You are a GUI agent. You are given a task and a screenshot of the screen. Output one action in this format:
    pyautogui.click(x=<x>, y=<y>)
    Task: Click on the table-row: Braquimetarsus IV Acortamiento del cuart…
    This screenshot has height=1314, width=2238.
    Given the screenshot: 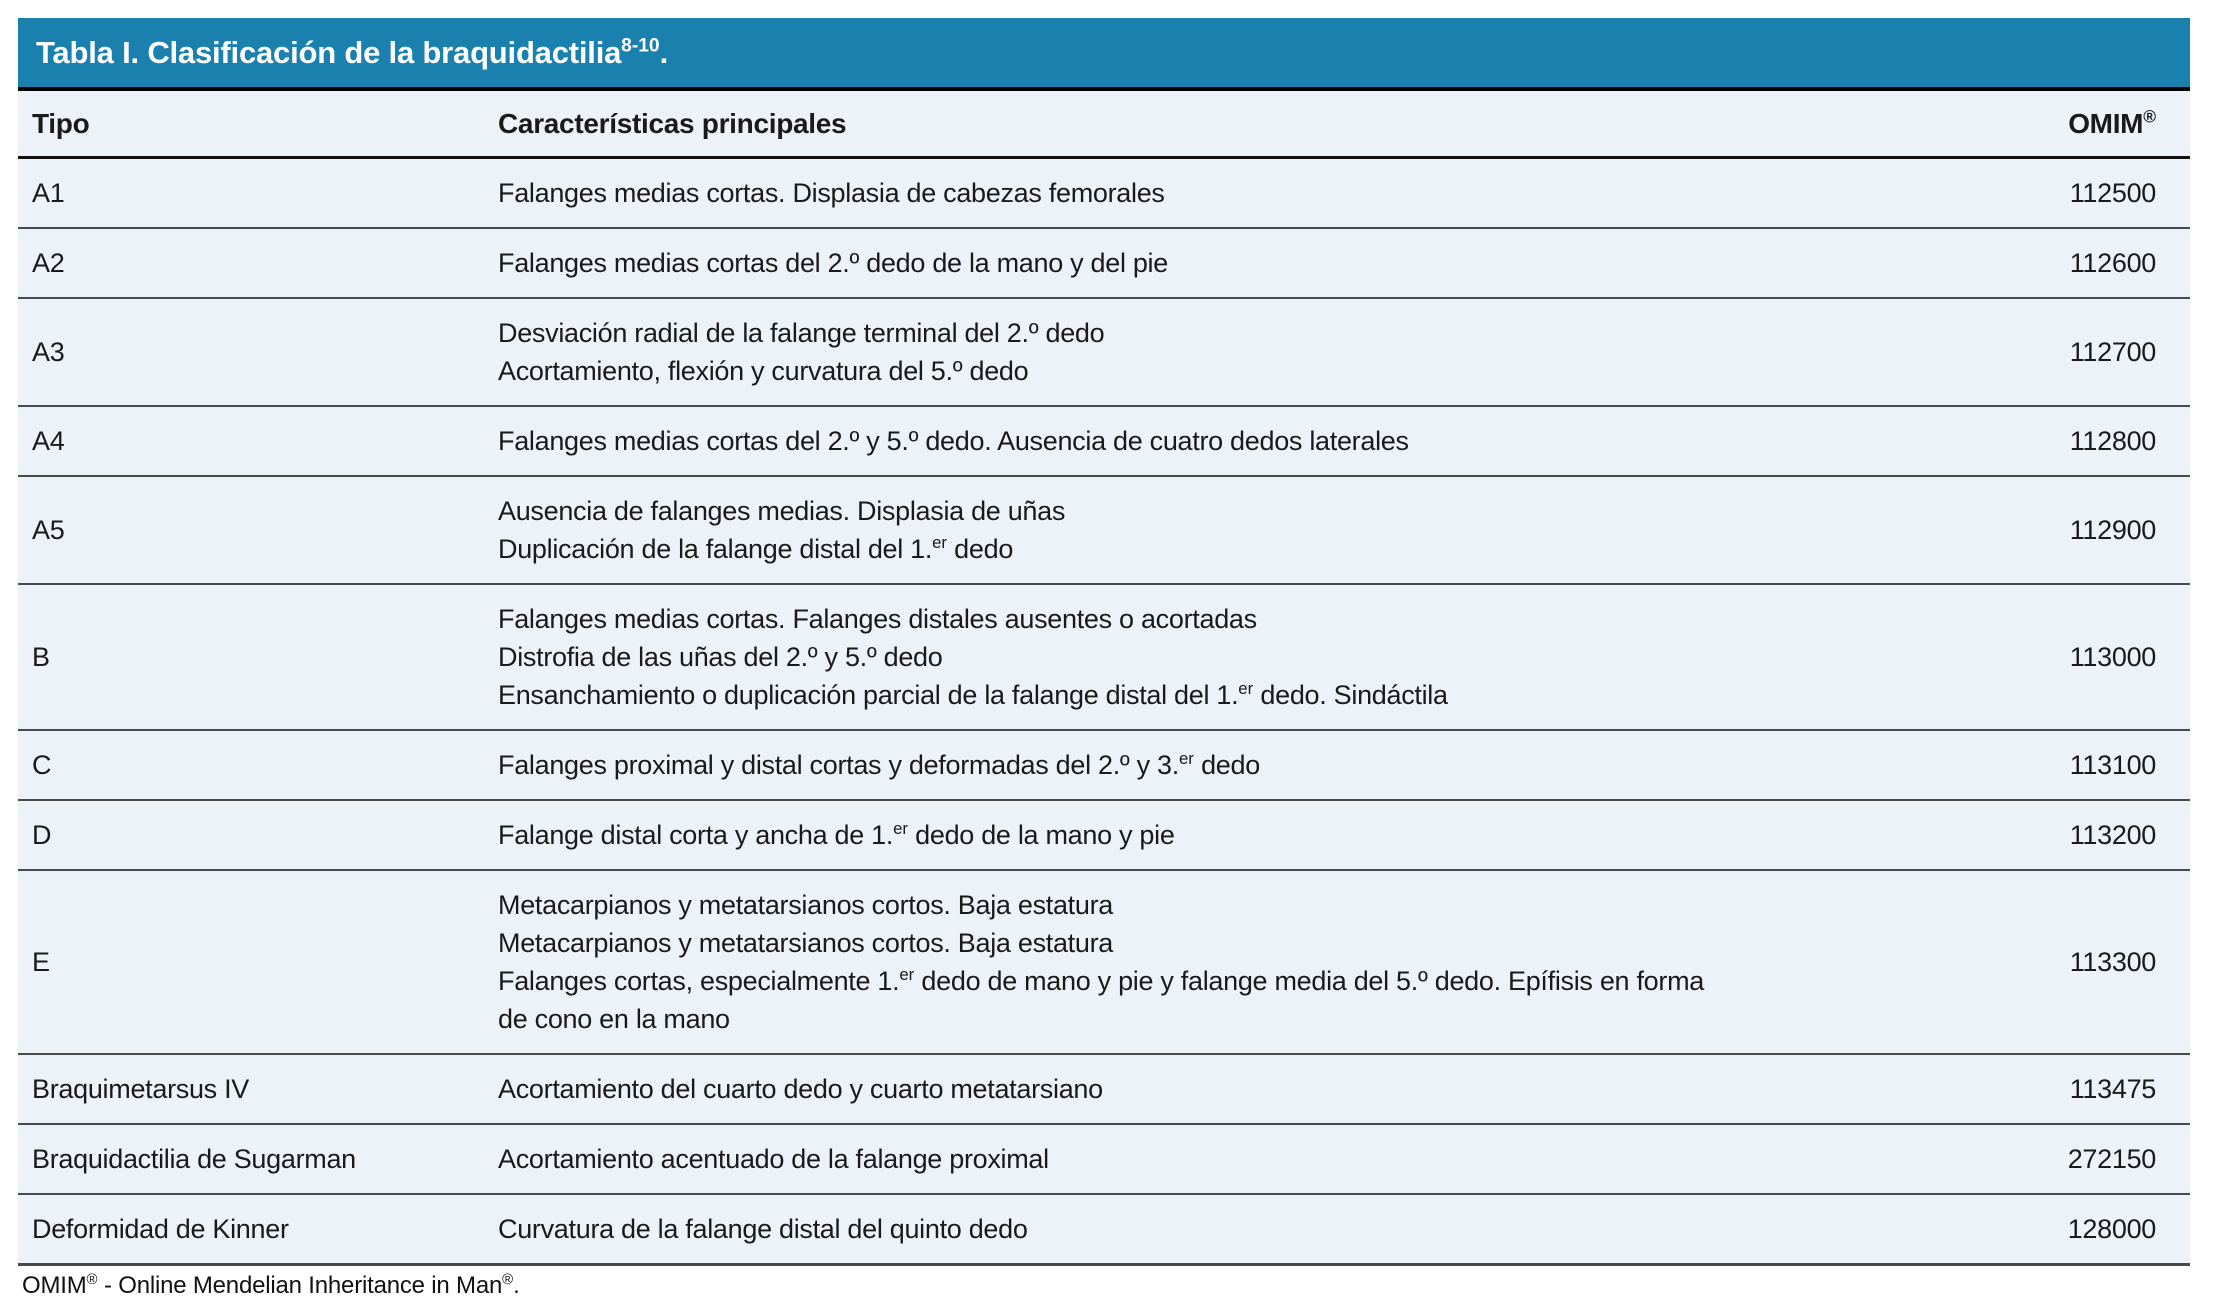 What is the action you would take?
    pyautogui.click(x=1104, y=1090)
    